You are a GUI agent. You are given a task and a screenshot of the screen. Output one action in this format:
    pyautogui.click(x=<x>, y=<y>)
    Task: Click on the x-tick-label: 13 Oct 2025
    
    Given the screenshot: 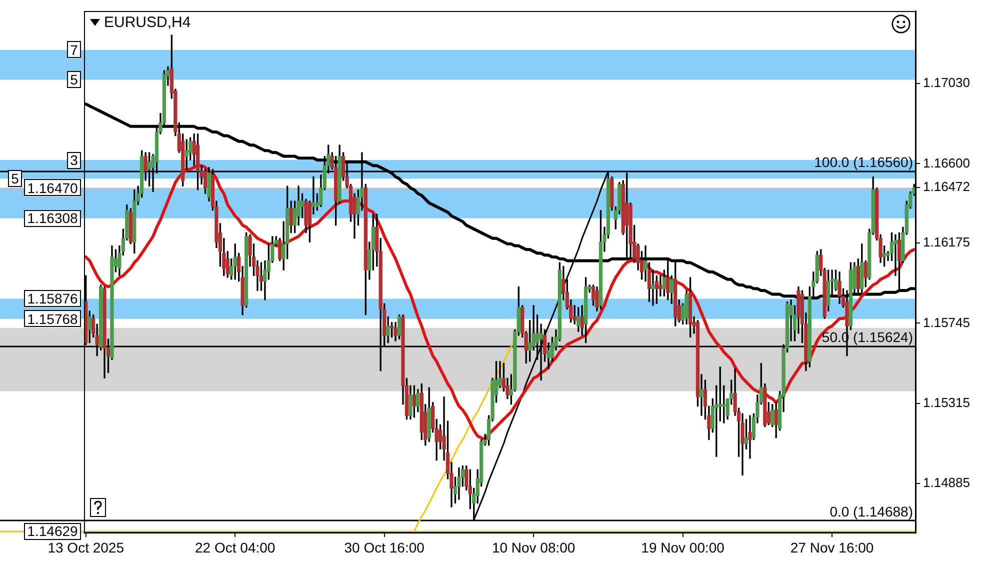 What is the action you would take?
    pyautogui.click(x=86, y=547)
    